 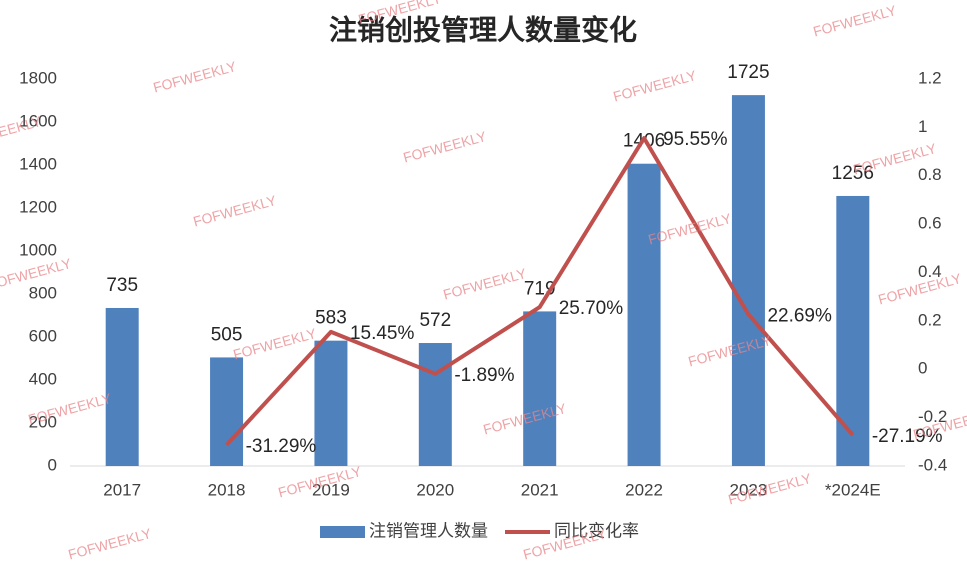 I want to click on y-tick-label: 1600, so click(x=38, y=120).